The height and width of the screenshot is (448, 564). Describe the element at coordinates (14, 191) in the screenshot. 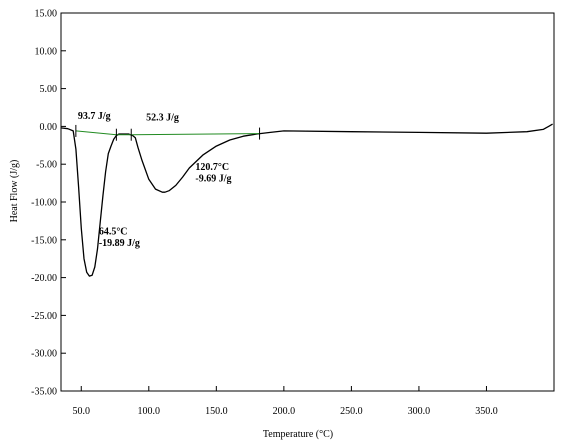

I see `y-axis-title: Heat Flow (J/g)` at that location.